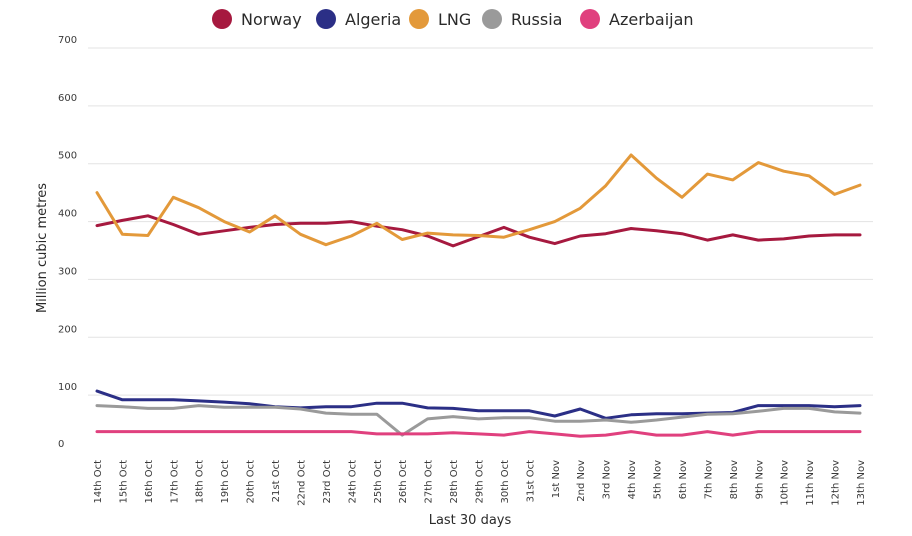 The width and height of the screenshot is (912, 536). Describe the element at coordinates (683, 479) in the screenshot. I see `x-tick-label: 6th Nov` at that location.